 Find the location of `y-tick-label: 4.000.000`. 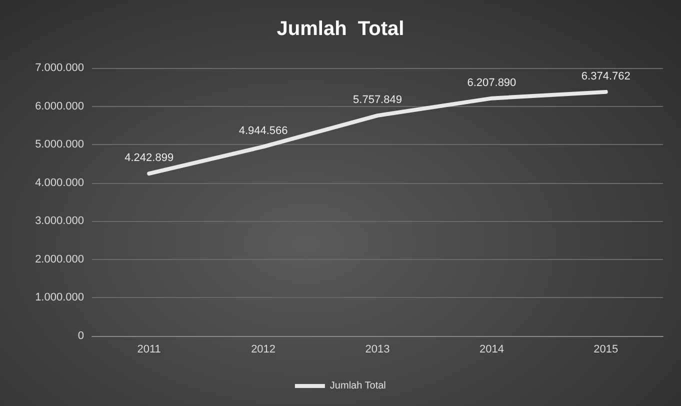

y-tick-label: 4.000.000 is located at coordinates (59, 182).